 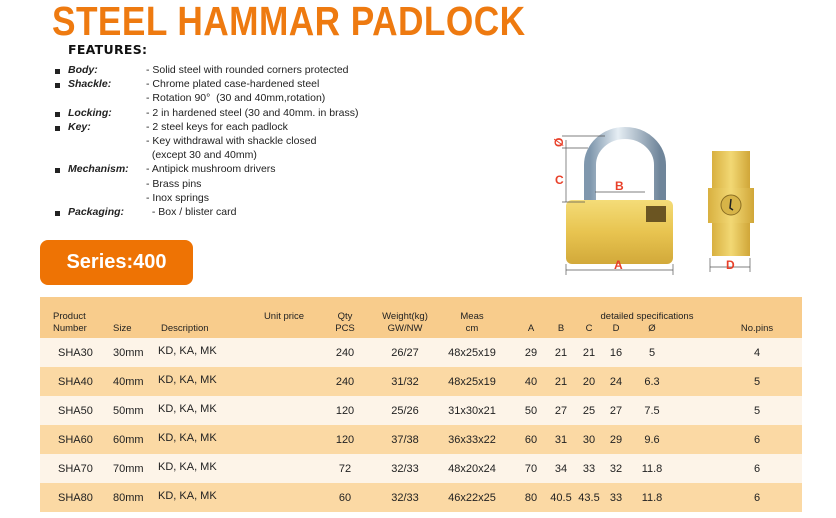 I want to click on cell-size: 60mm, so click(x=128, y=440).